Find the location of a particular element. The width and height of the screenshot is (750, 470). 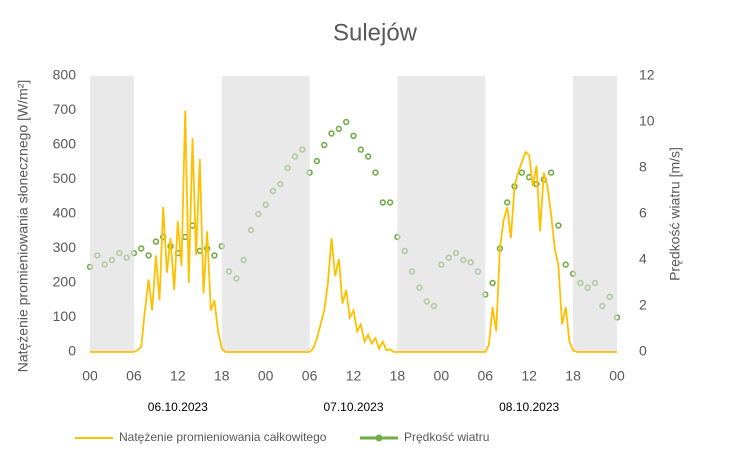

date-label: 06.10.2023 is located at coordinates (178, 407).